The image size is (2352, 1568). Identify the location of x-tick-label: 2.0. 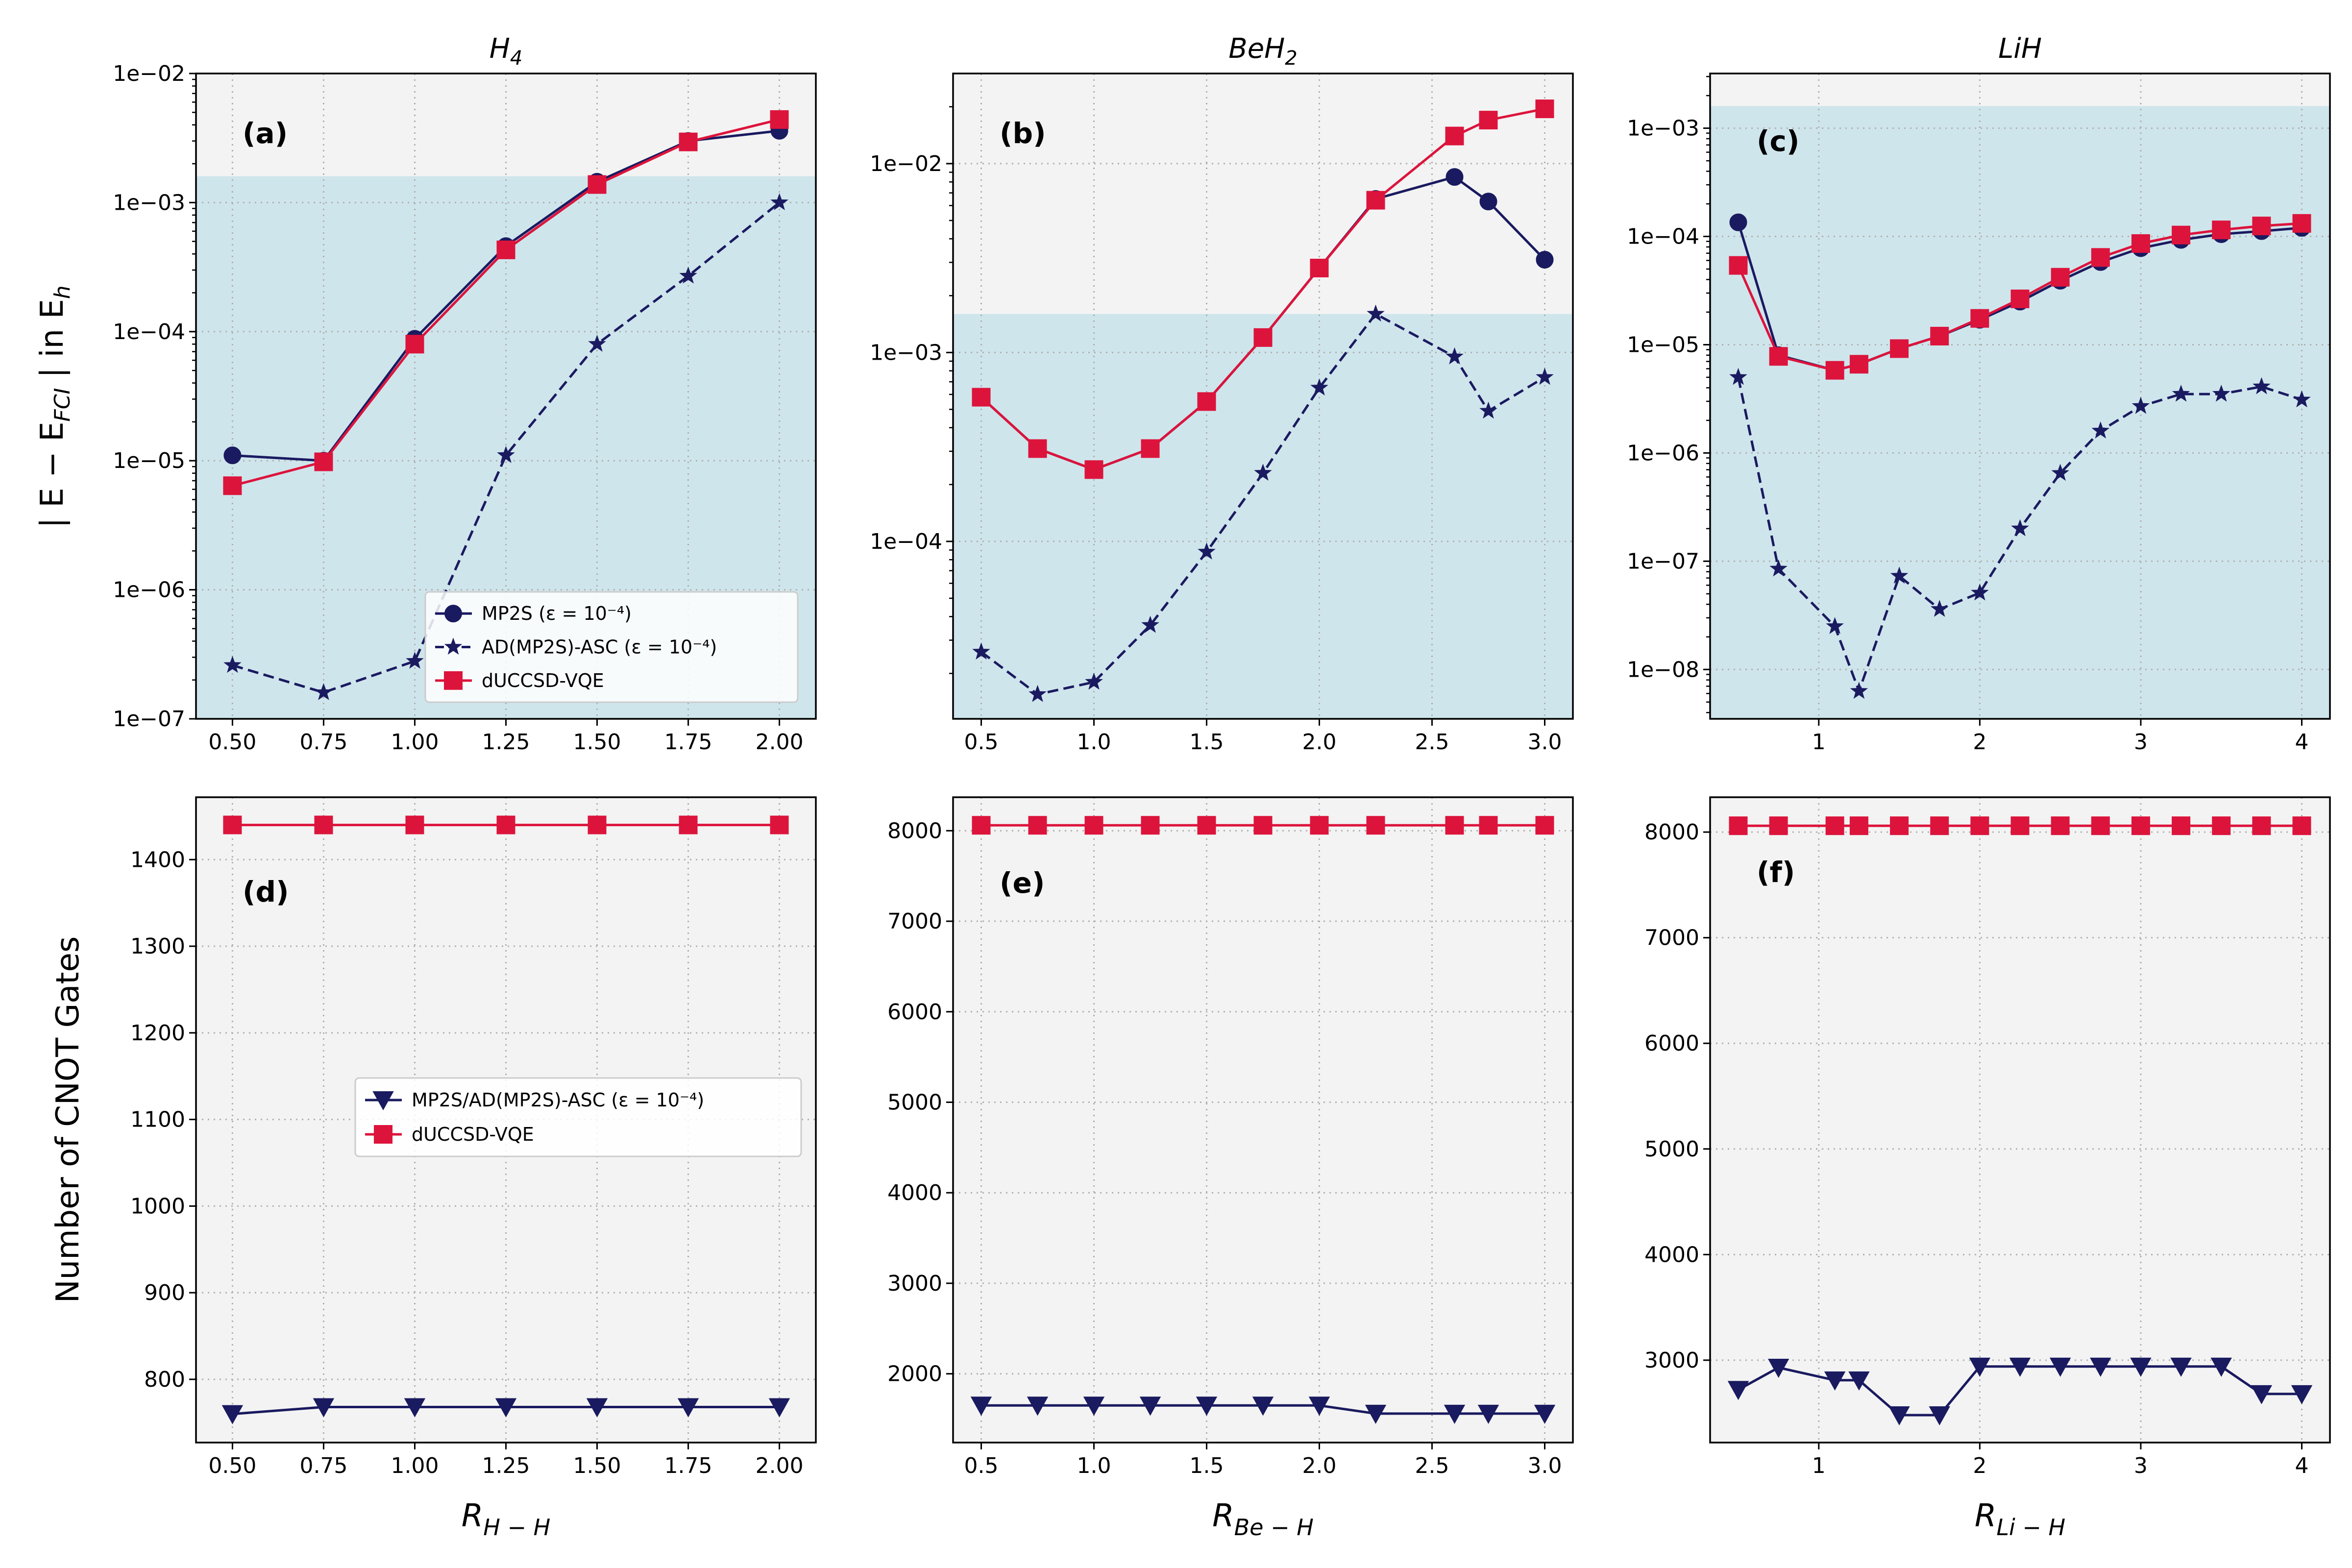
(1319, 742).